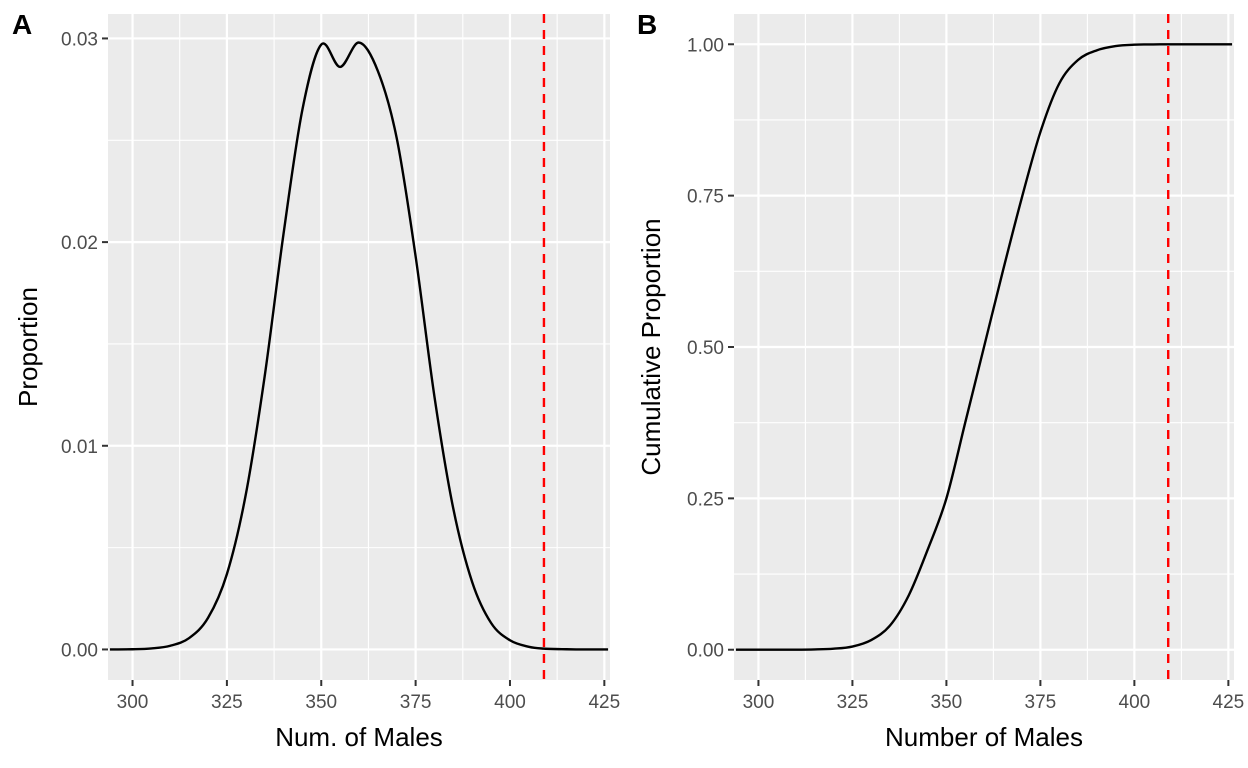 The image size is (1248, 768). I want to click on panel-a-y-label: Proportion, so click(28, 347).